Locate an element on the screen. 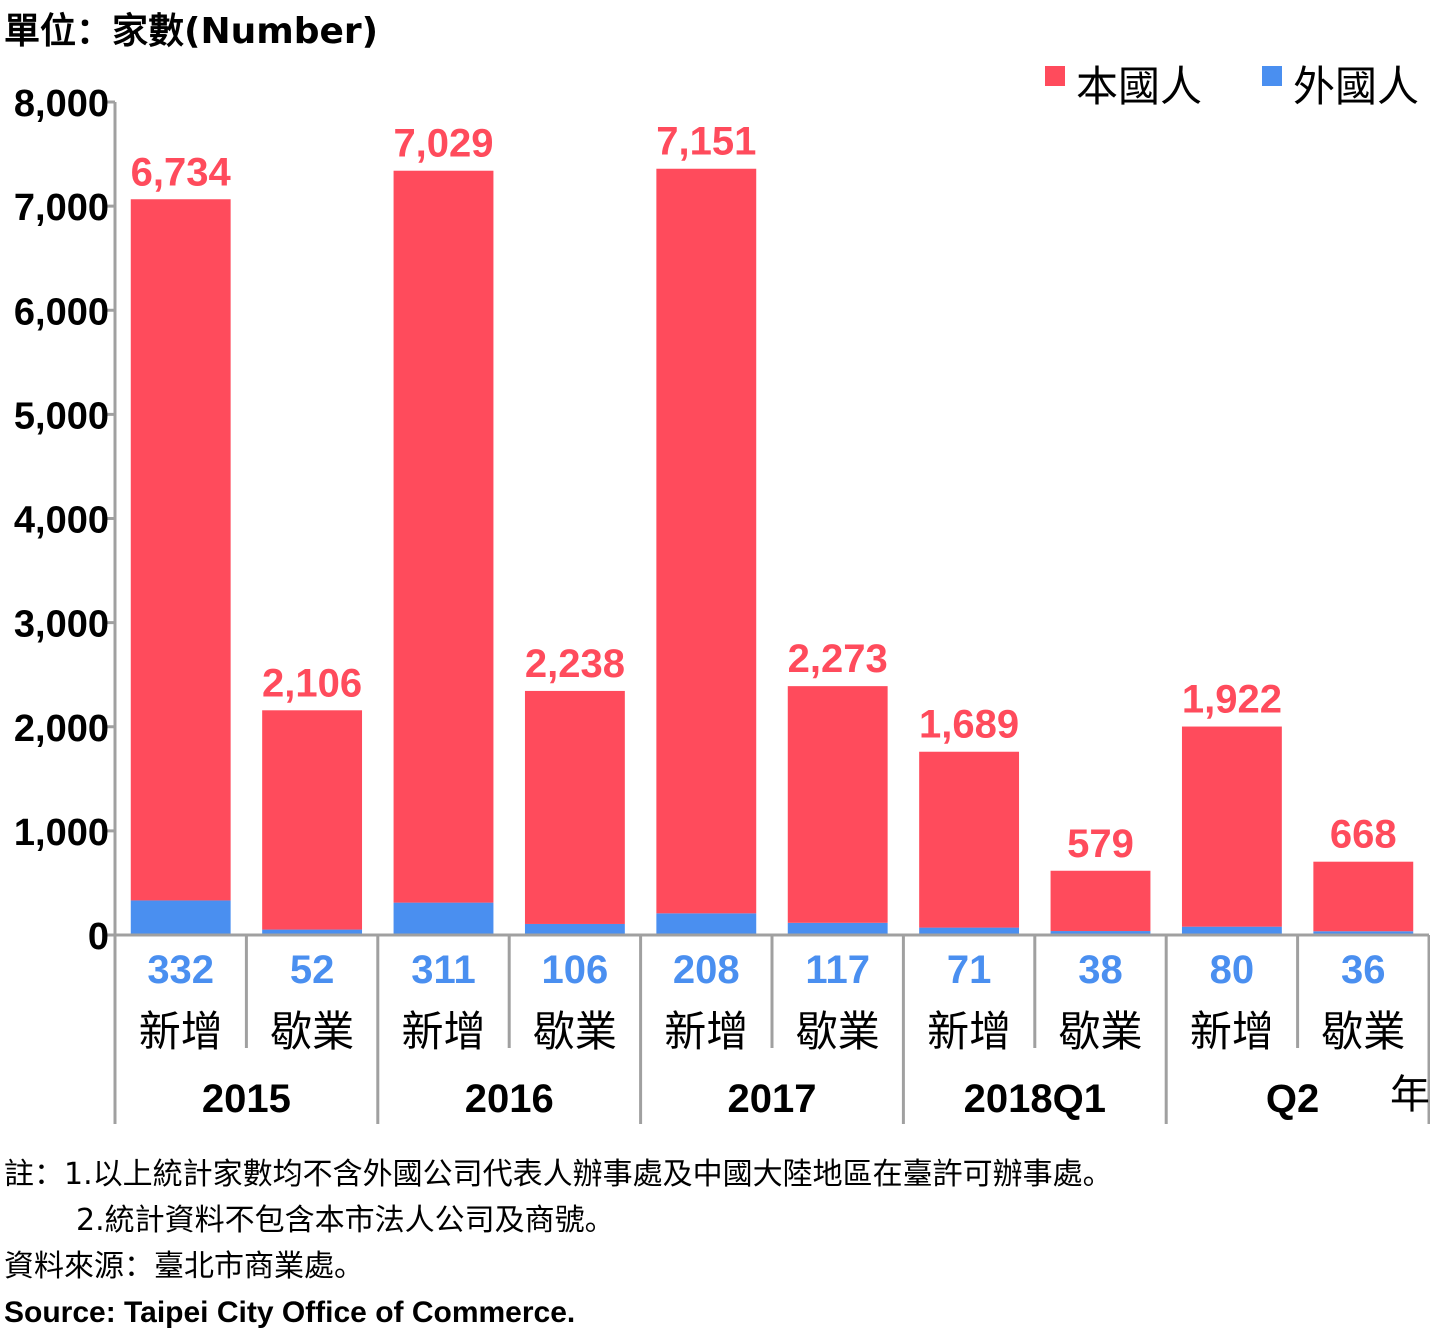 This screenshot has width=1430, height=1336. y-tick-label: 1,000 is located at coordinates (61, 833).